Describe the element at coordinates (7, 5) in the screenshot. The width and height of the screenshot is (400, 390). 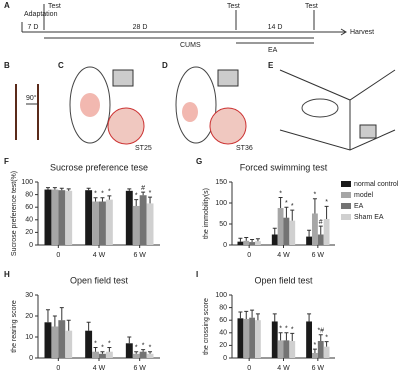
I see `panel-label: A` at that location.